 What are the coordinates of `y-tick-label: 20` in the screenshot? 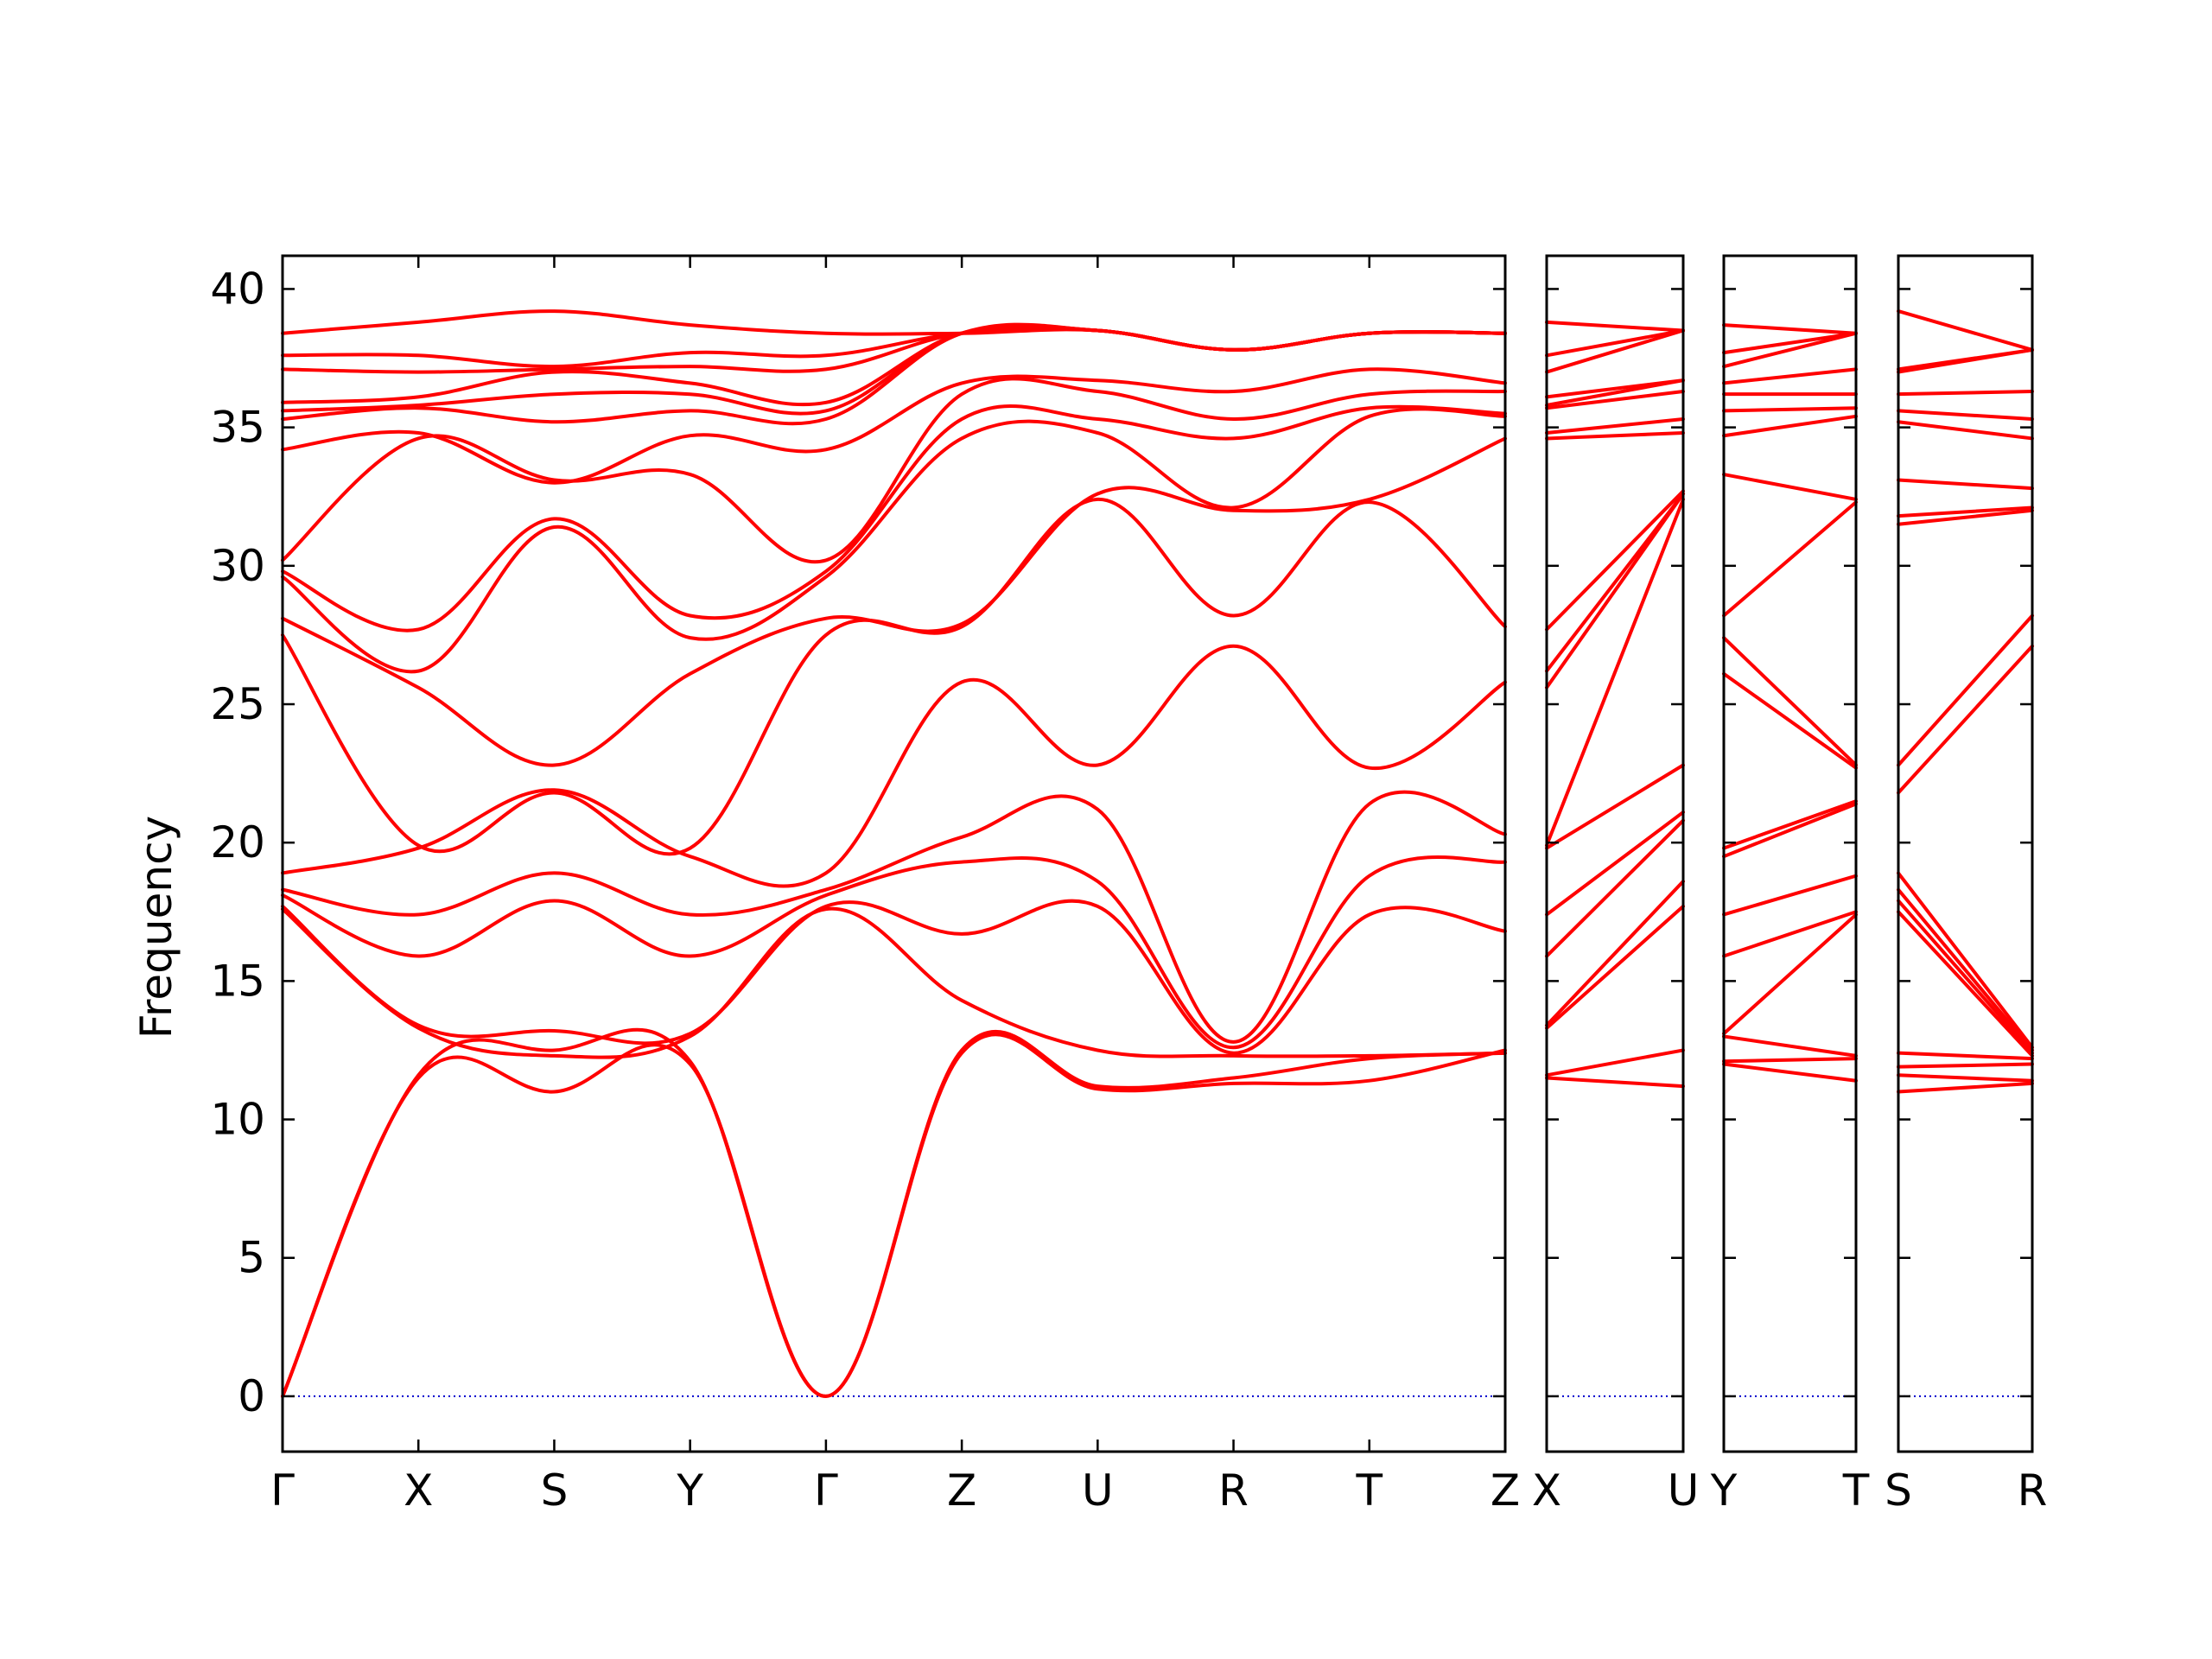 It's located at (237, 842).